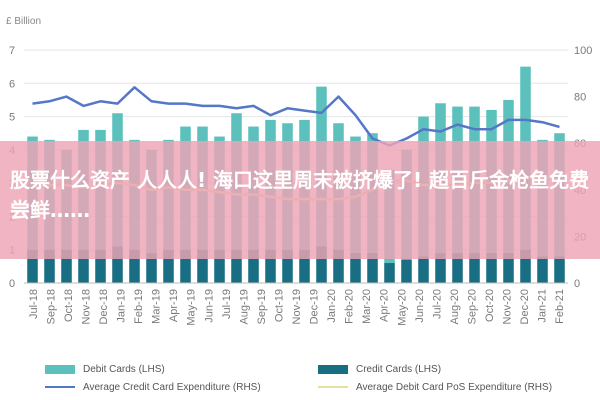 The image size is (600, 400). I want to click on right-tick-label: 100, so click(583, 51).